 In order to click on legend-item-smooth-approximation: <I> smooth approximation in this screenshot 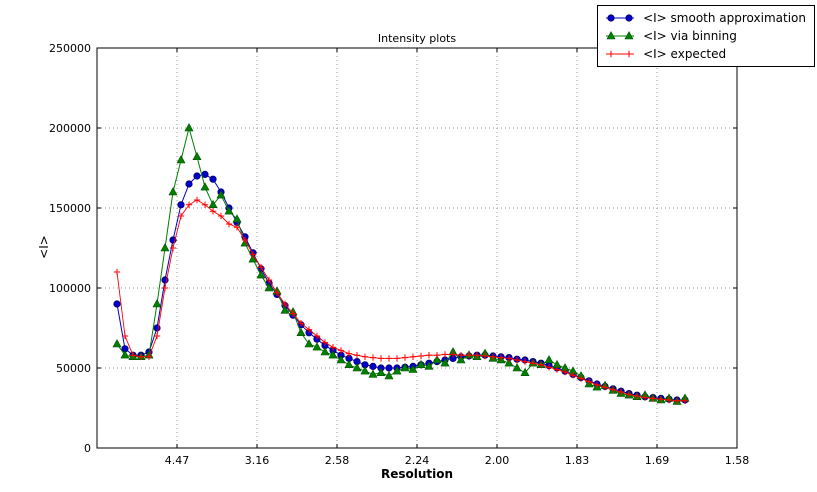, I will do `click(705, 18)`.